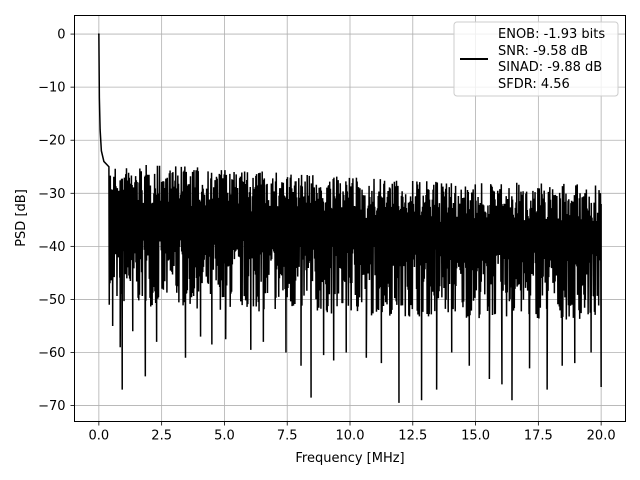  What do you see at coordinates (224, 436) in the screenshot?
I see `x-tick-label: 5.0` at bounding box center [224, 436].